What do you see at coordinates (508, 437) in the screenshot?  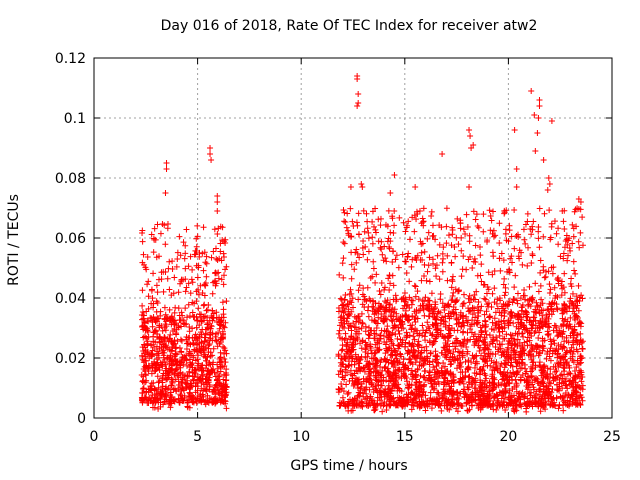 I see `x-tick-label: 20` at bounding box center [508, 437].